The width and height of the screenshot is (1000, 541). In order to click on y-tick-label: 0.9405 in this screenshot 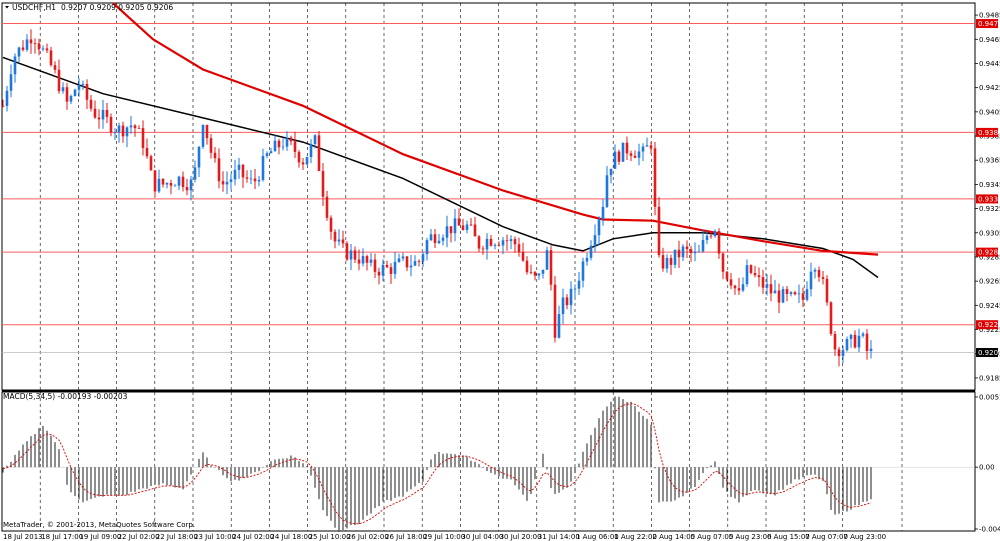, I will do `click(989, 112)`.